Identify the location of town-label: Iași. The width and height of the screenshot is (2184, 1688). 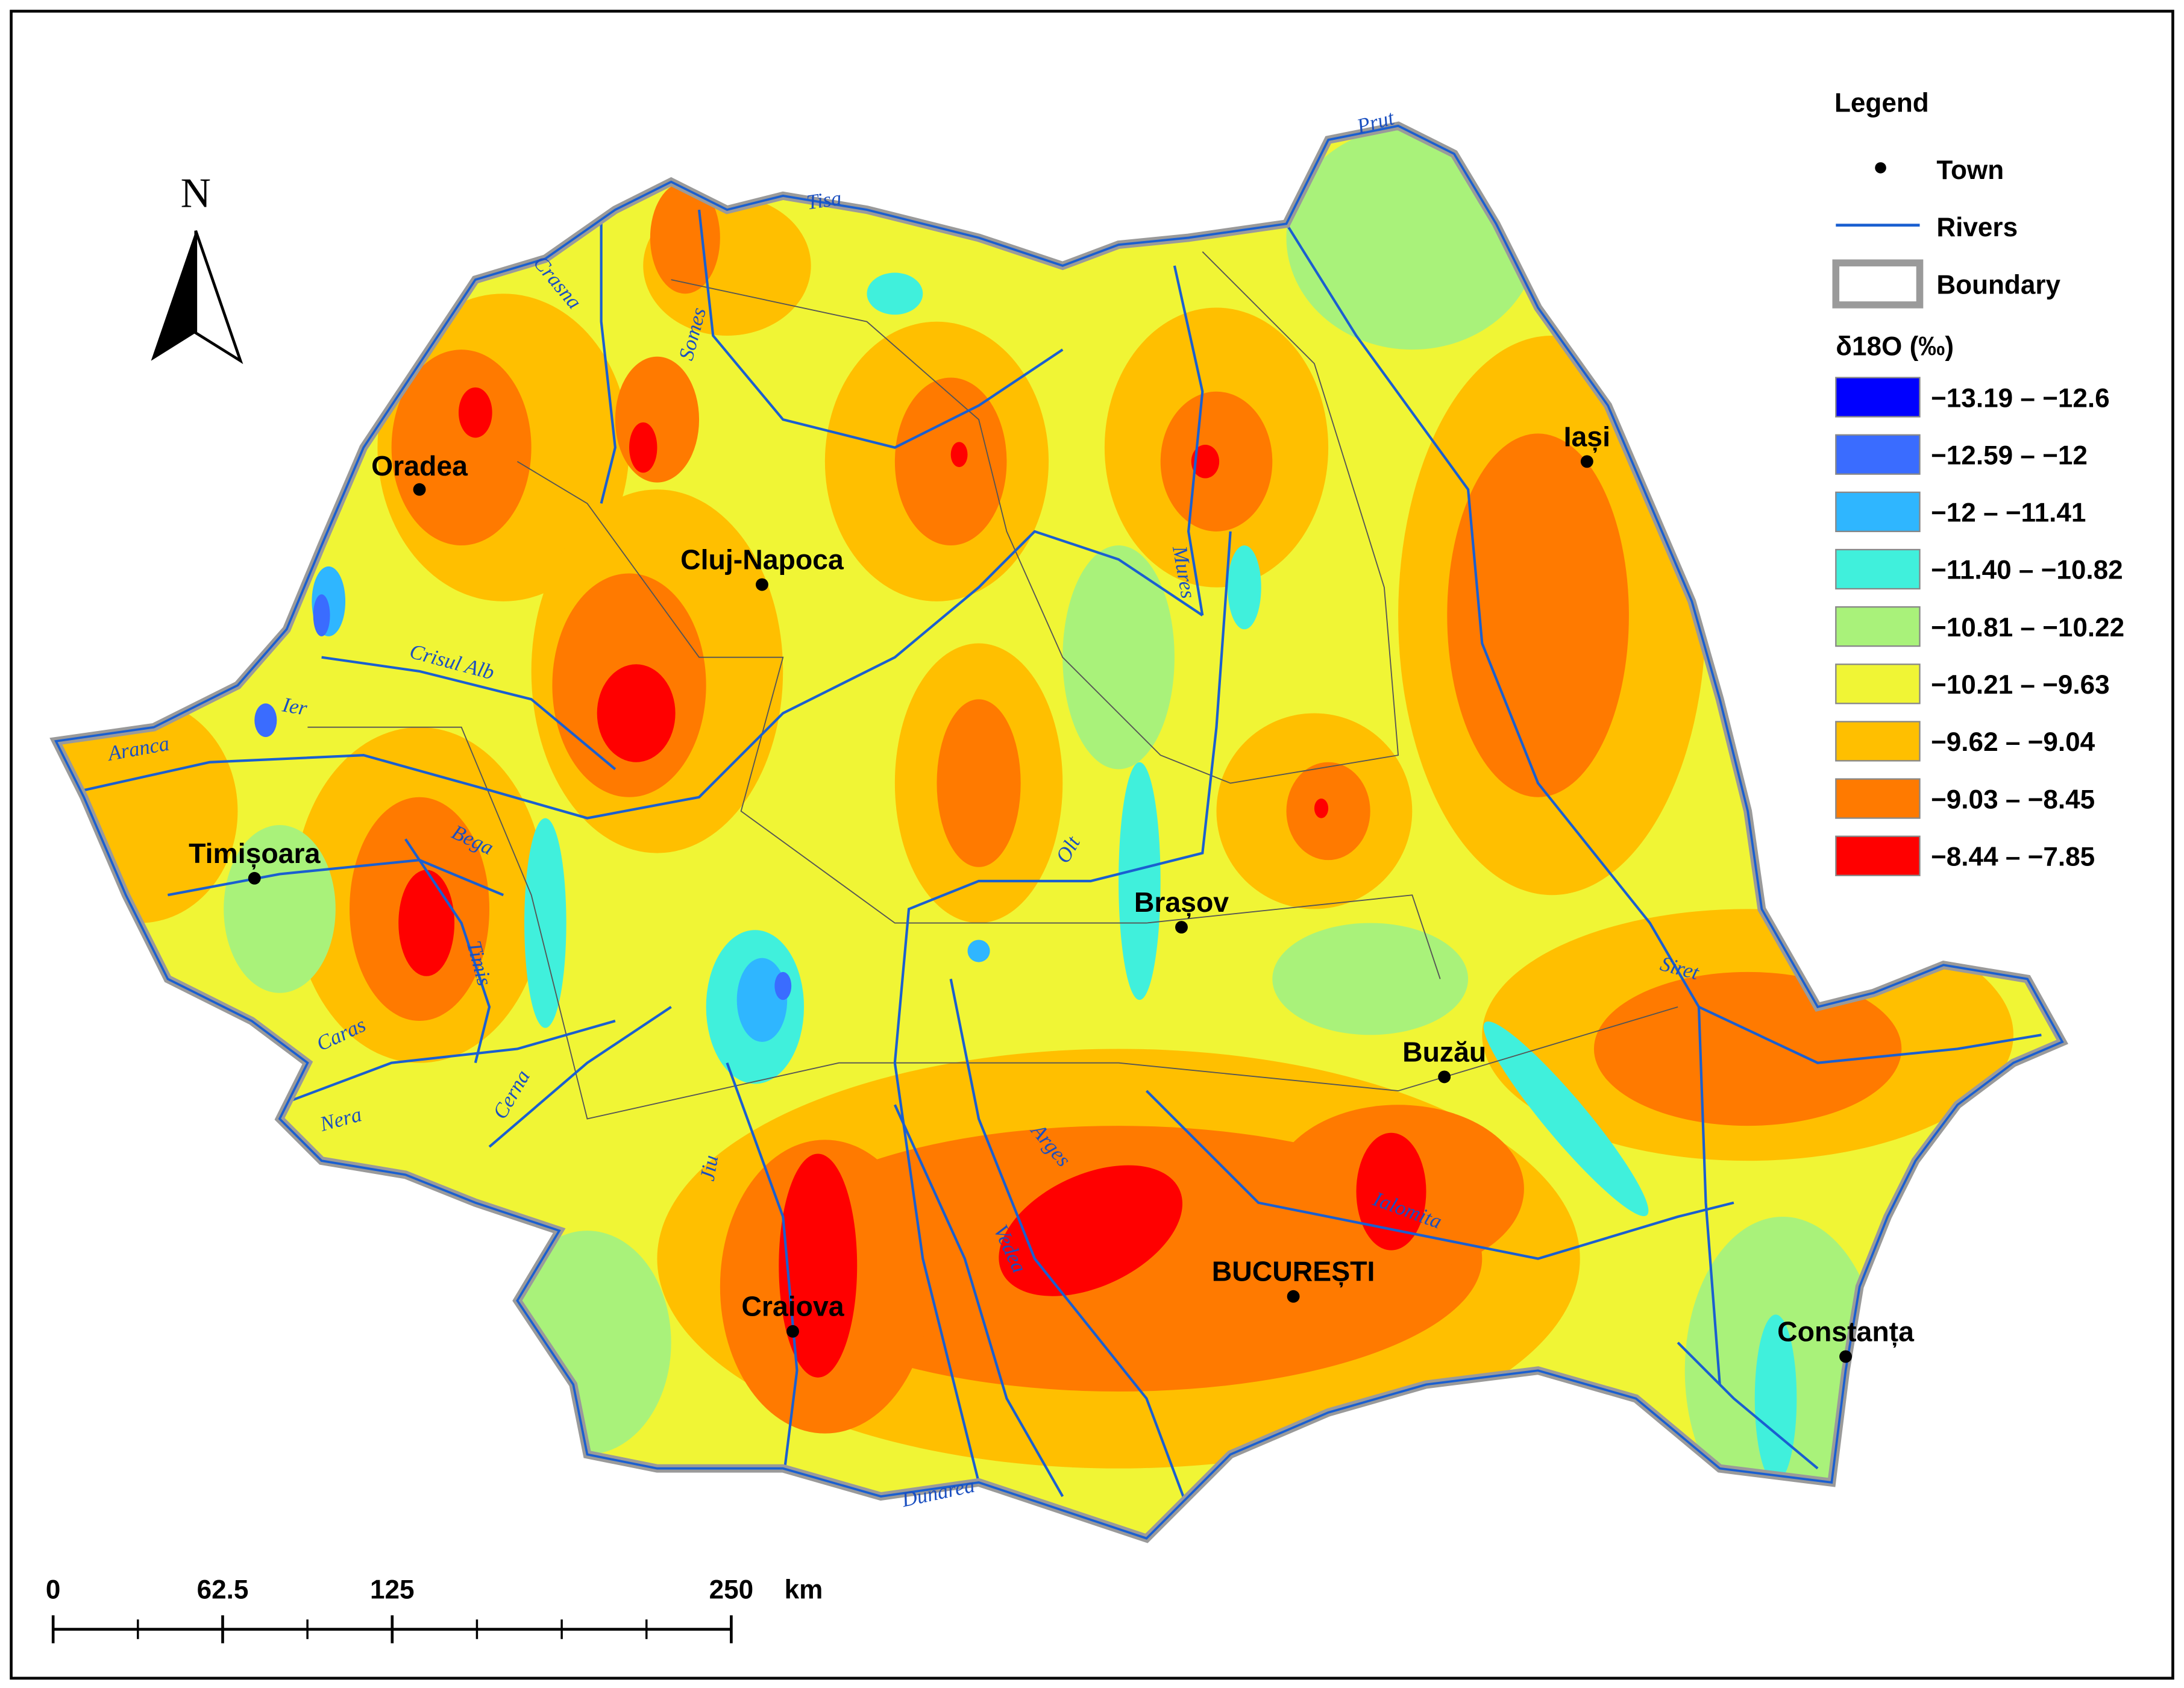
(1587, 437).